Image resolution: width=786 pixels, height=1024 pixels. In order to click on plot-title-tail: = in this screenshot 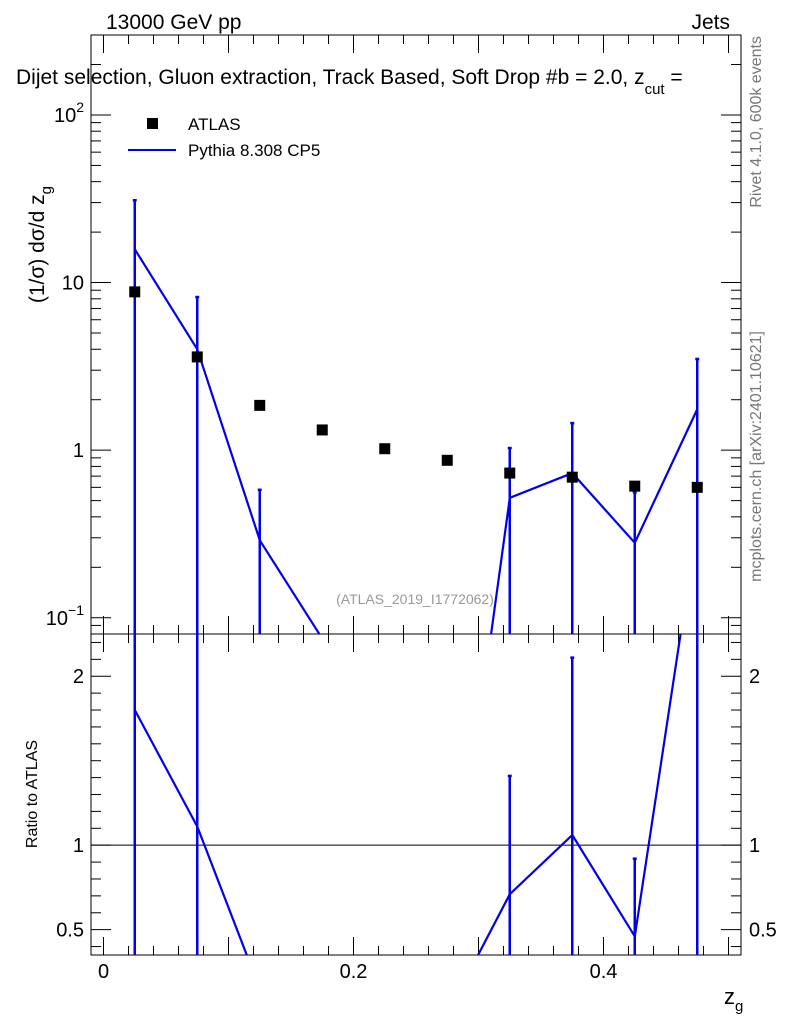, I will do `click(674, 77)`.